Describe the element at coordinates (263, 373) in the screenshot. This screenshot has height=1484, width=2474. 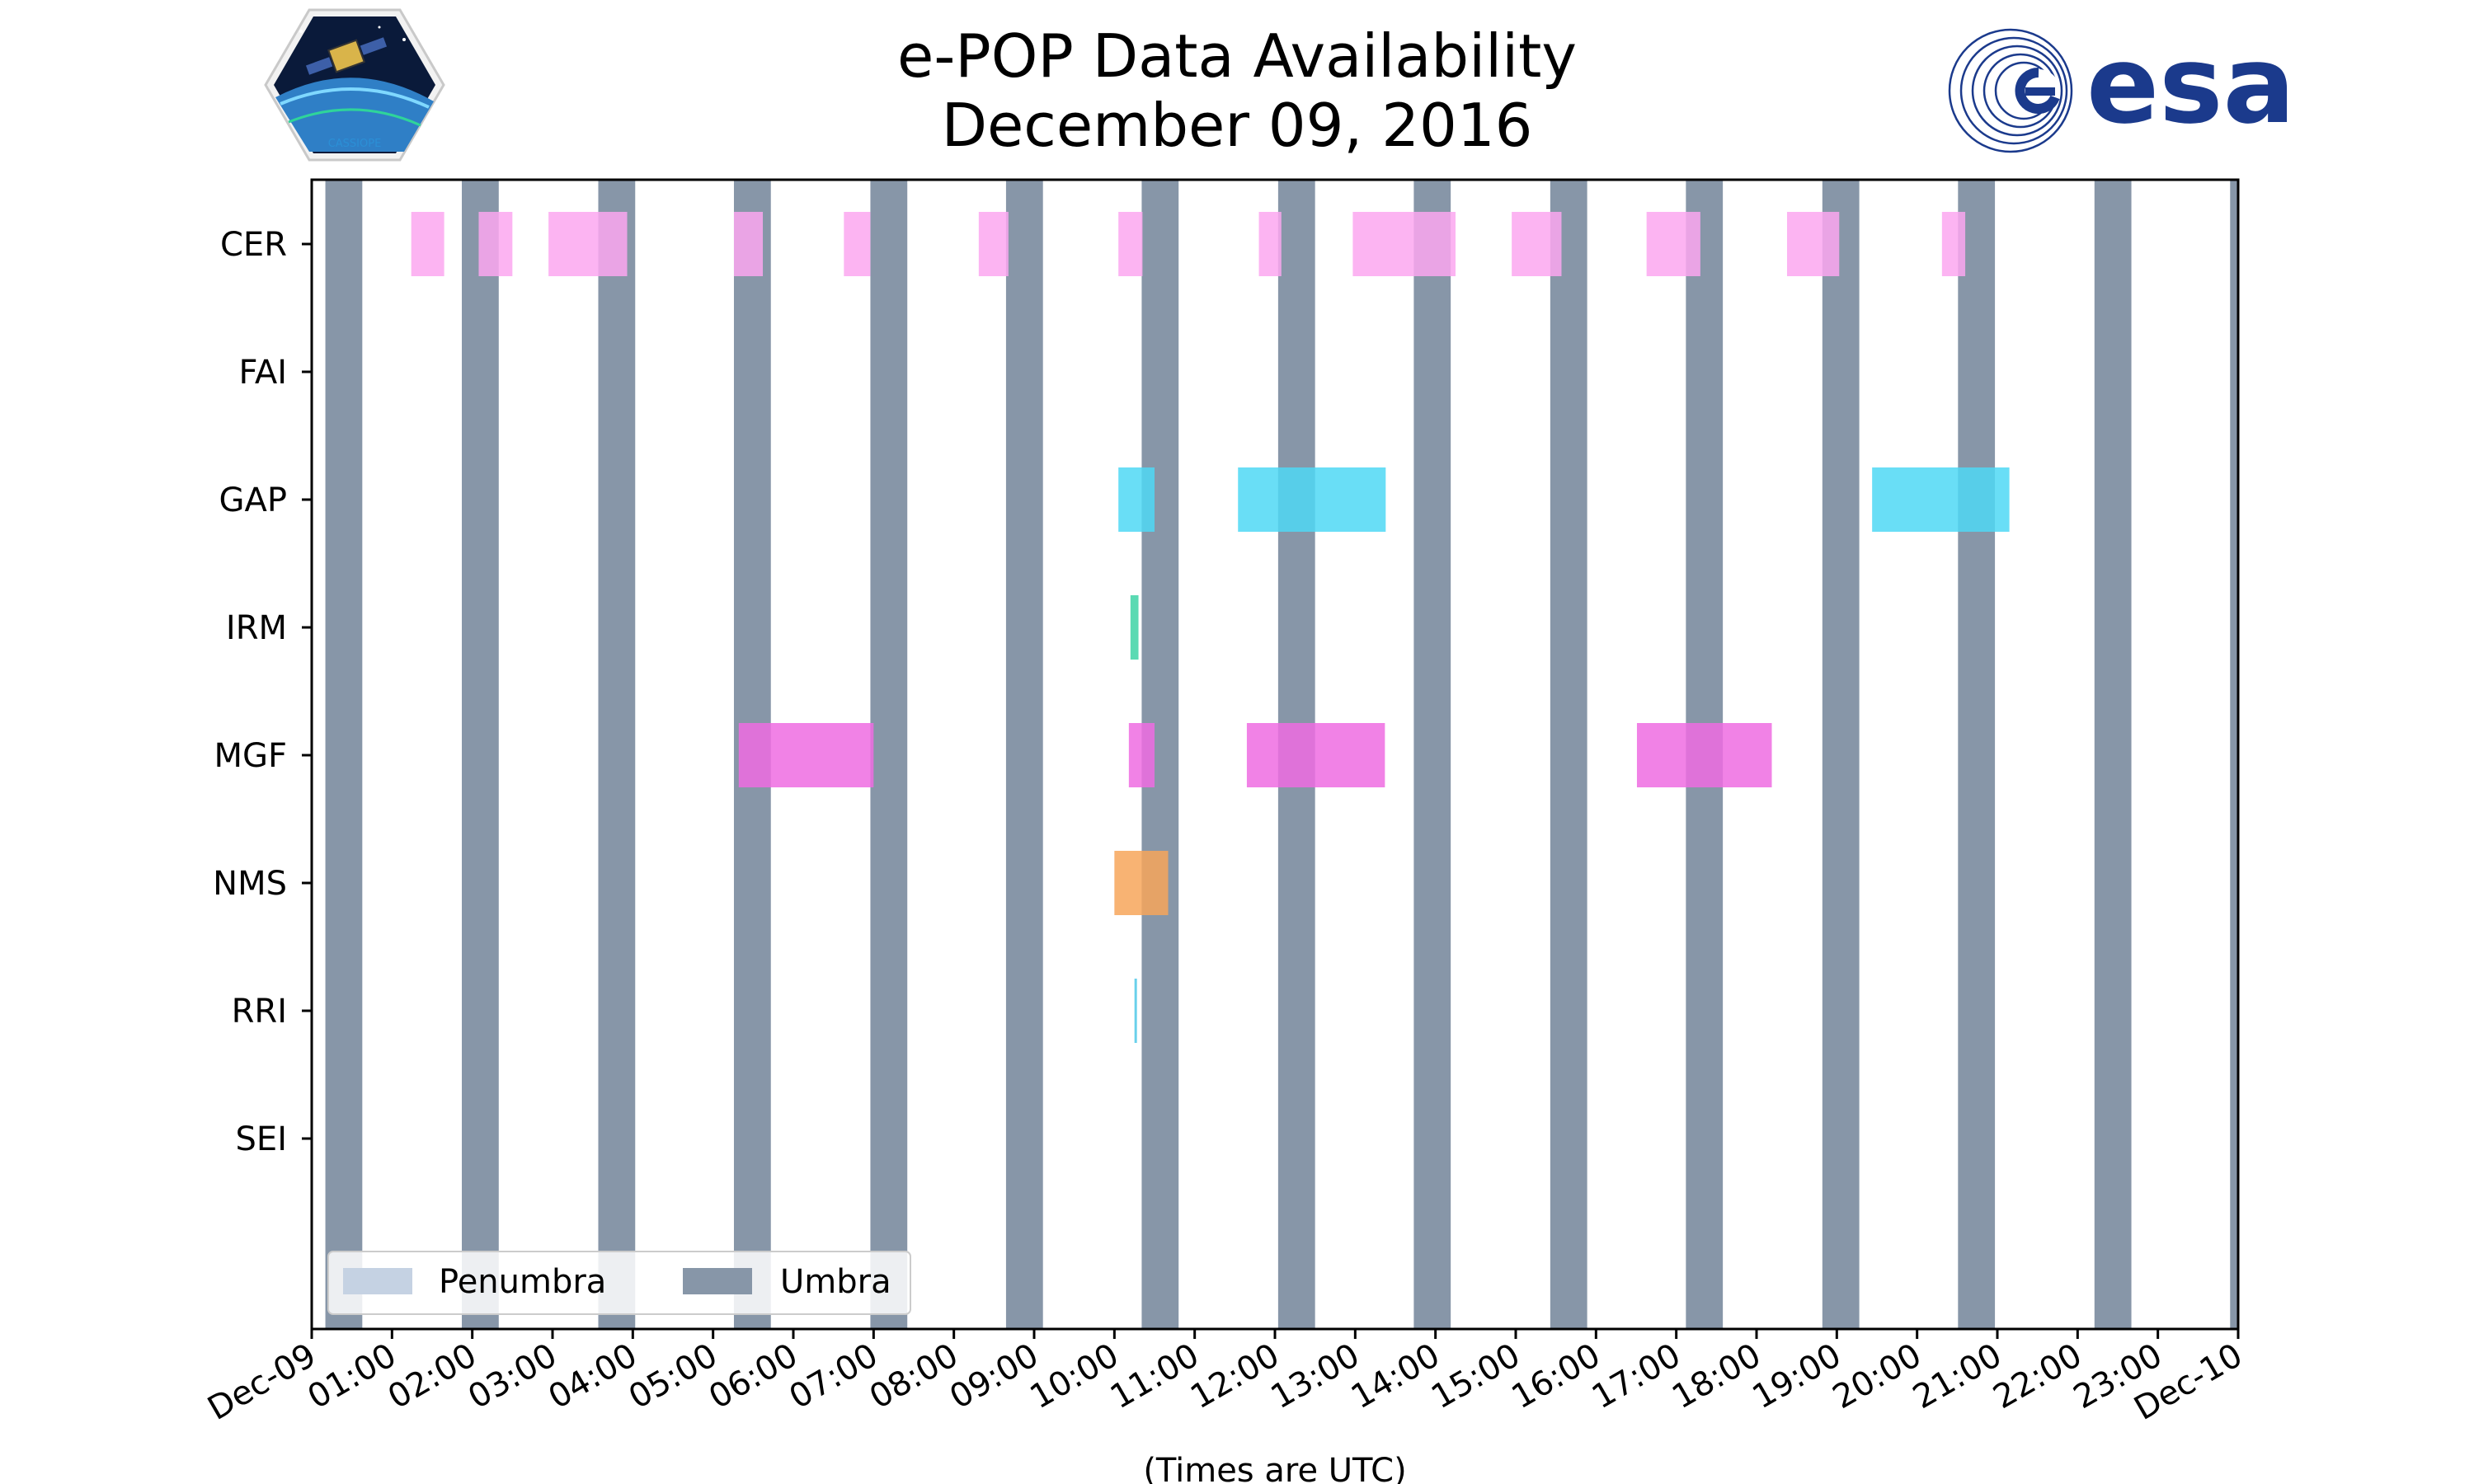
I see `y-tick-label: FAI` at that location.